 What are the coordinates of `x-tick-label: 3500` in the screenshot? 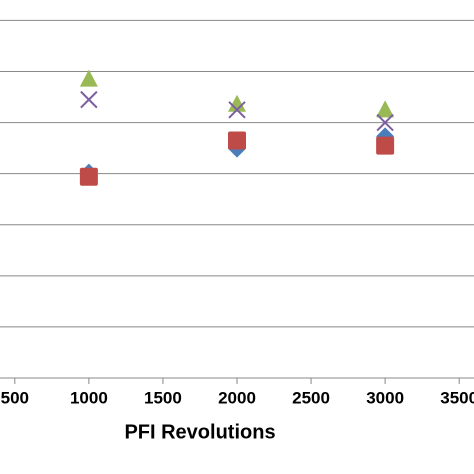 It's located at (457, 397).